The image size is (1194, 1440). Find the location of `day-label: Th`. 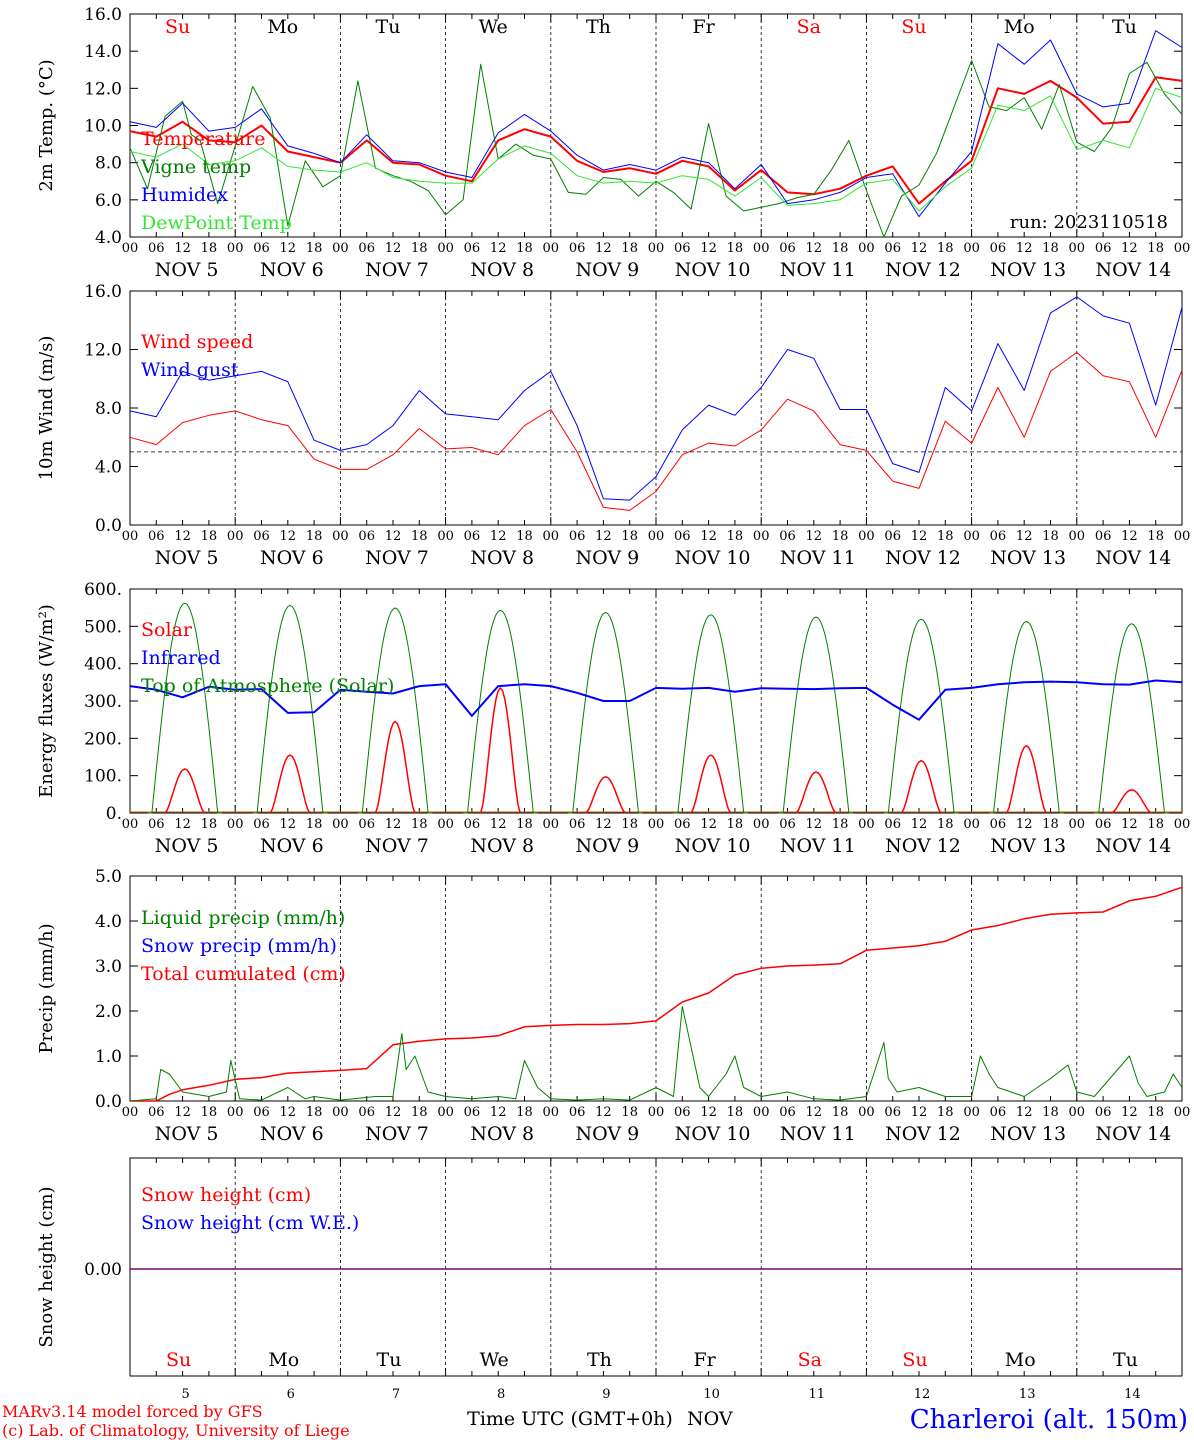

day-label: Th is located at coordinates (598, 27).